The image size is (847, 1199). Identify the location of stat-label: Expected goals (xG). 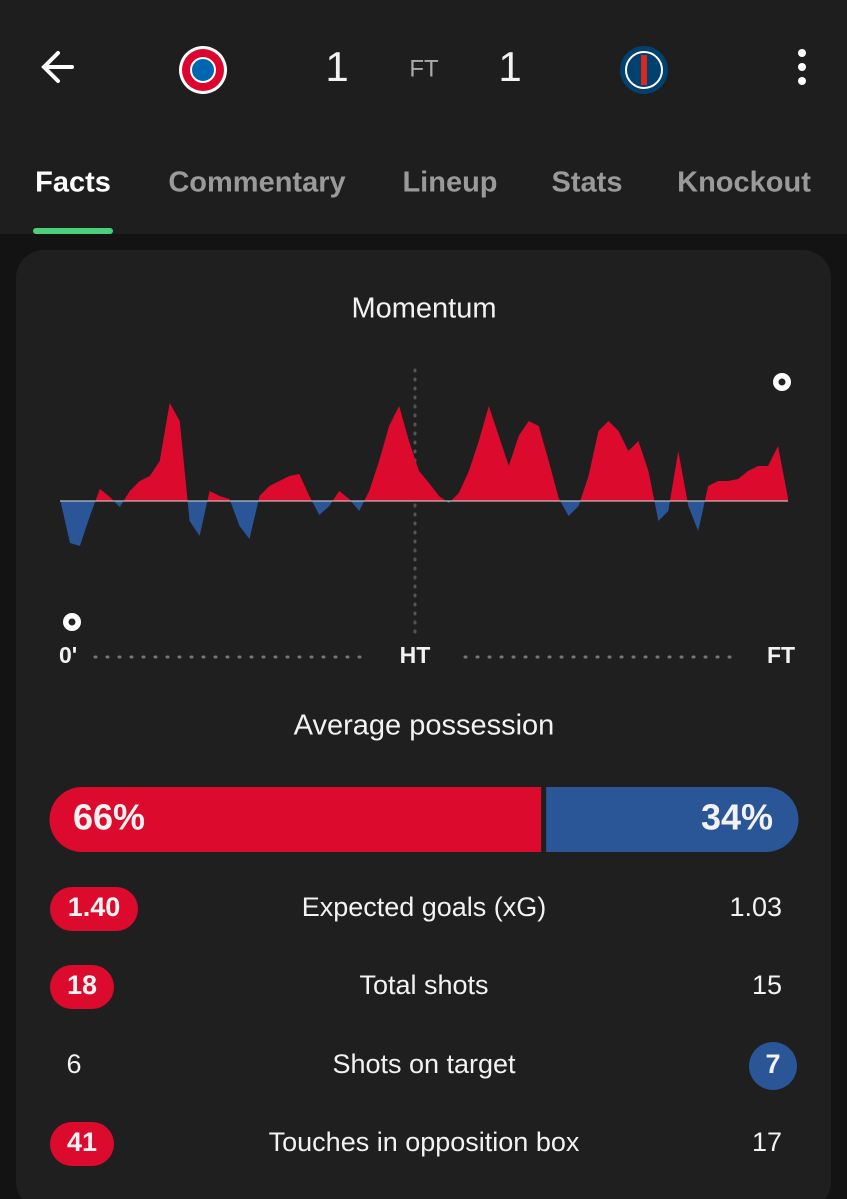
(424, 907).